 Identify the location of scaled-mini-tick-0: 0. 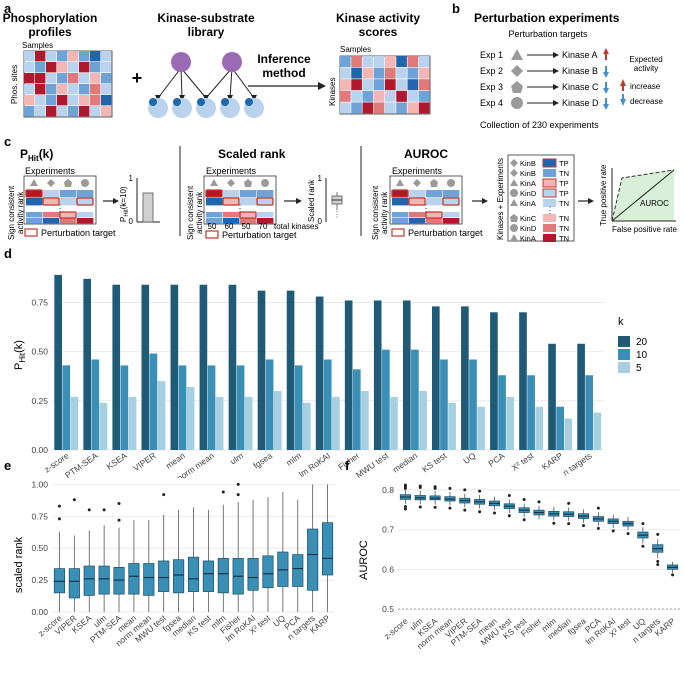
(320, 221).